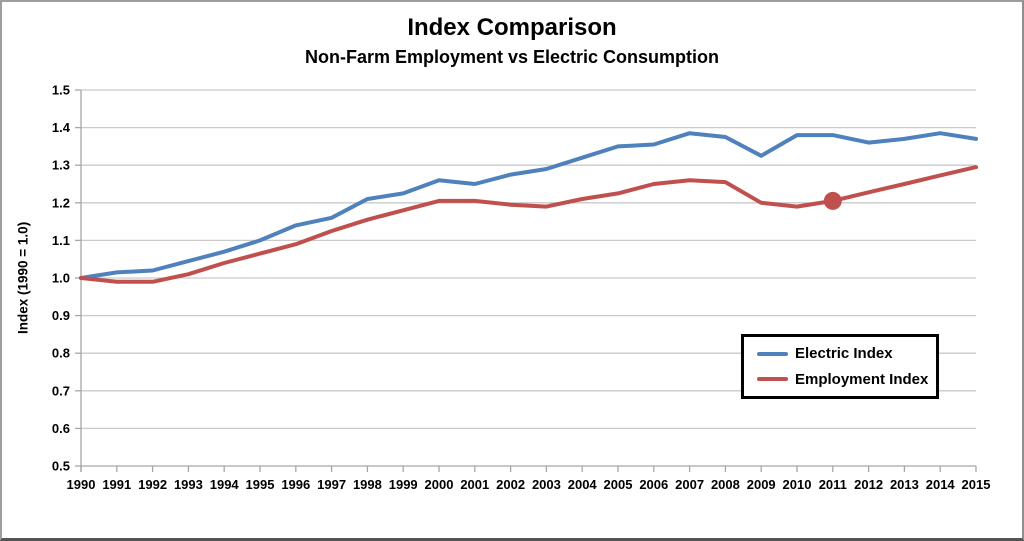 This screenshot has width=1024, height=541. What do you see at coordinates (61, 390) in the screenshot?
I see `y-tick-label: 0.7` at bounding box center [61, 390].